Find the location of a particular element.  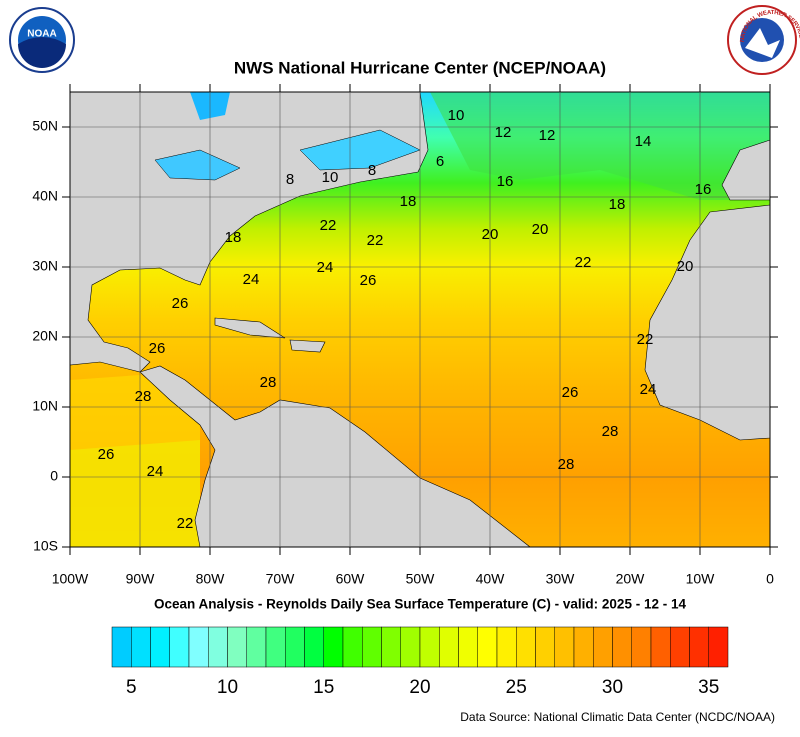

lon-label: 80W is located at coordinates (211, 579).